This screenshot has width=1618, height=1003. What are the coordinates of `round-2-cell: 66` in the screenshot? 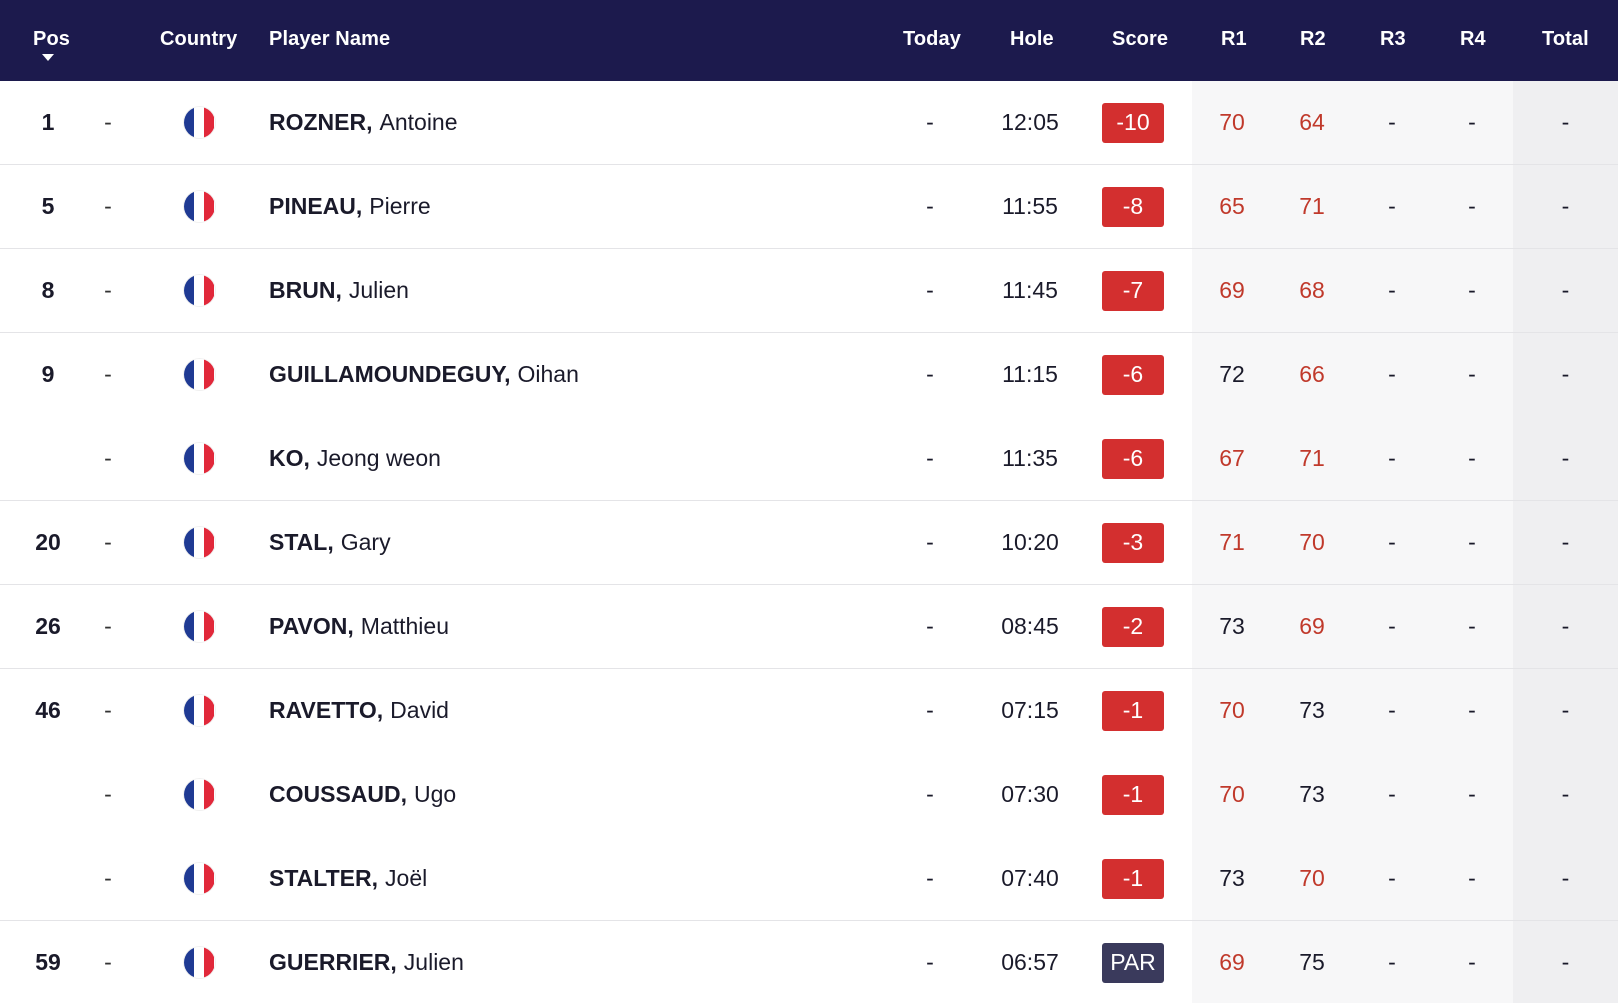 It's located at (1312, 374).